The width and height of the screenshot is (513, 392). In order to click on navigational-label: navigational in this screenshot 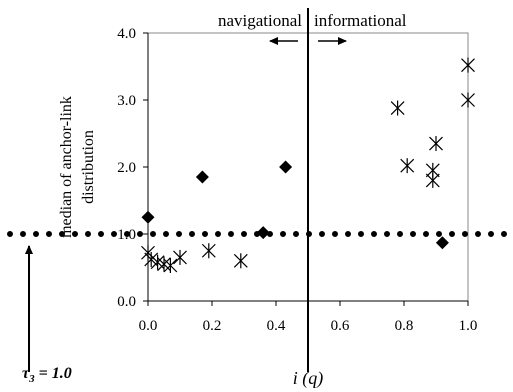, I will do `click(260, 20)`.